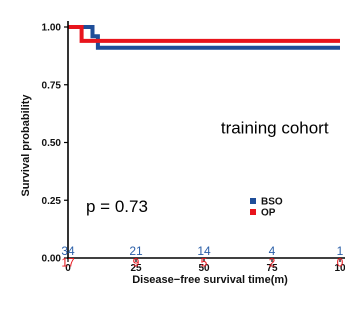 This screenshot has height=323, width=345. I want to click on x-tick-label: 50, so click(204, 268).